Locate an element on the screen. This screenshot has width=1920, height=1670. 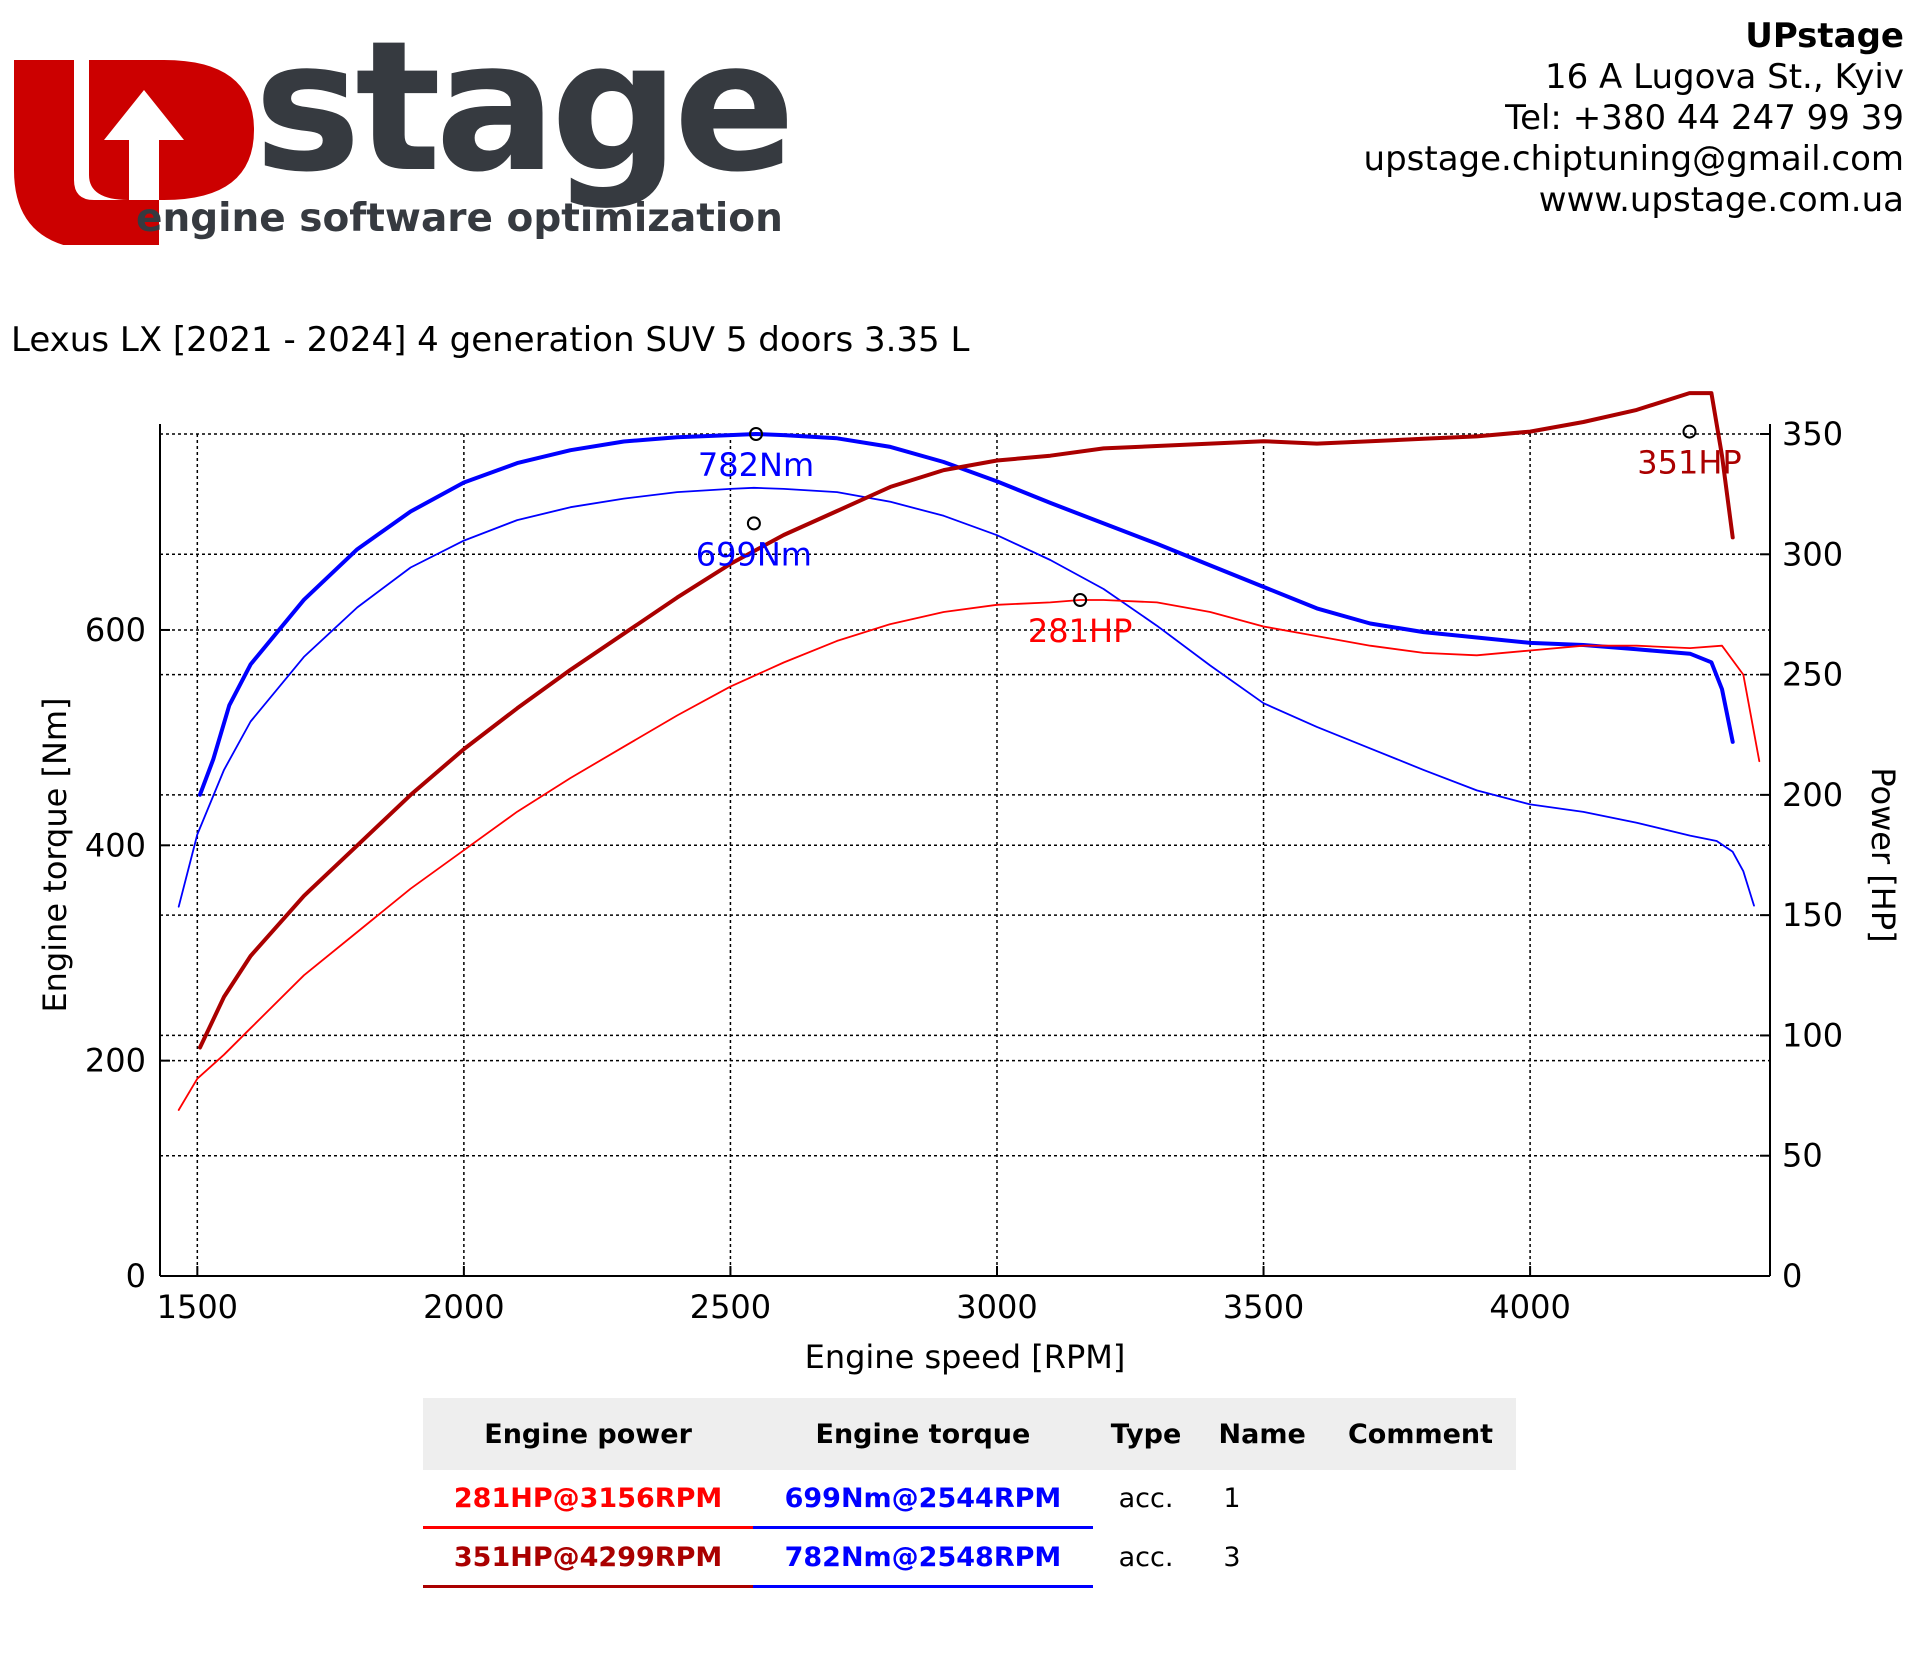
power-value: 351HP@4299RPM is located at coordinates (588, 1557).